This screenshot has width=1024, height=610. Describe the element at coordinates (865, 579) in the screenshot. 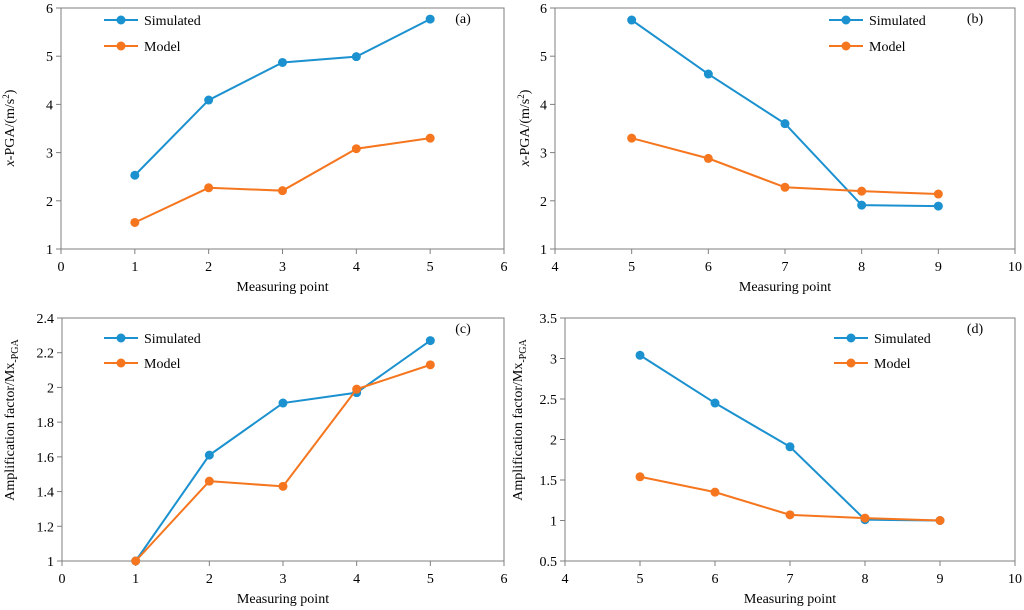

I see `x-tick-label: 8` at that location.